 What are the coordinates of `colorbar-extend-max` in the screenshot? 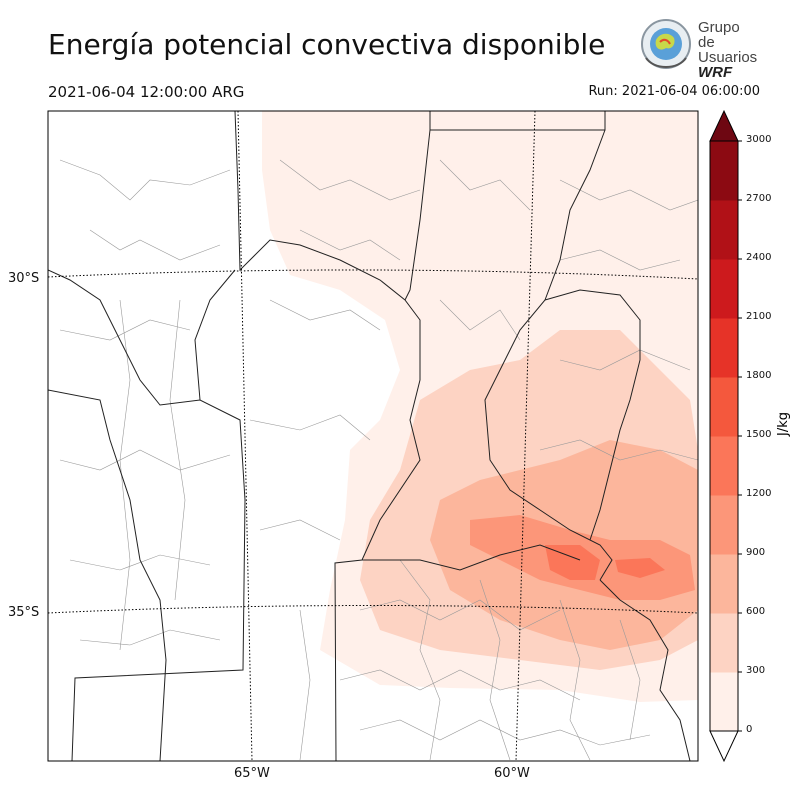 It's located at (724, 125).